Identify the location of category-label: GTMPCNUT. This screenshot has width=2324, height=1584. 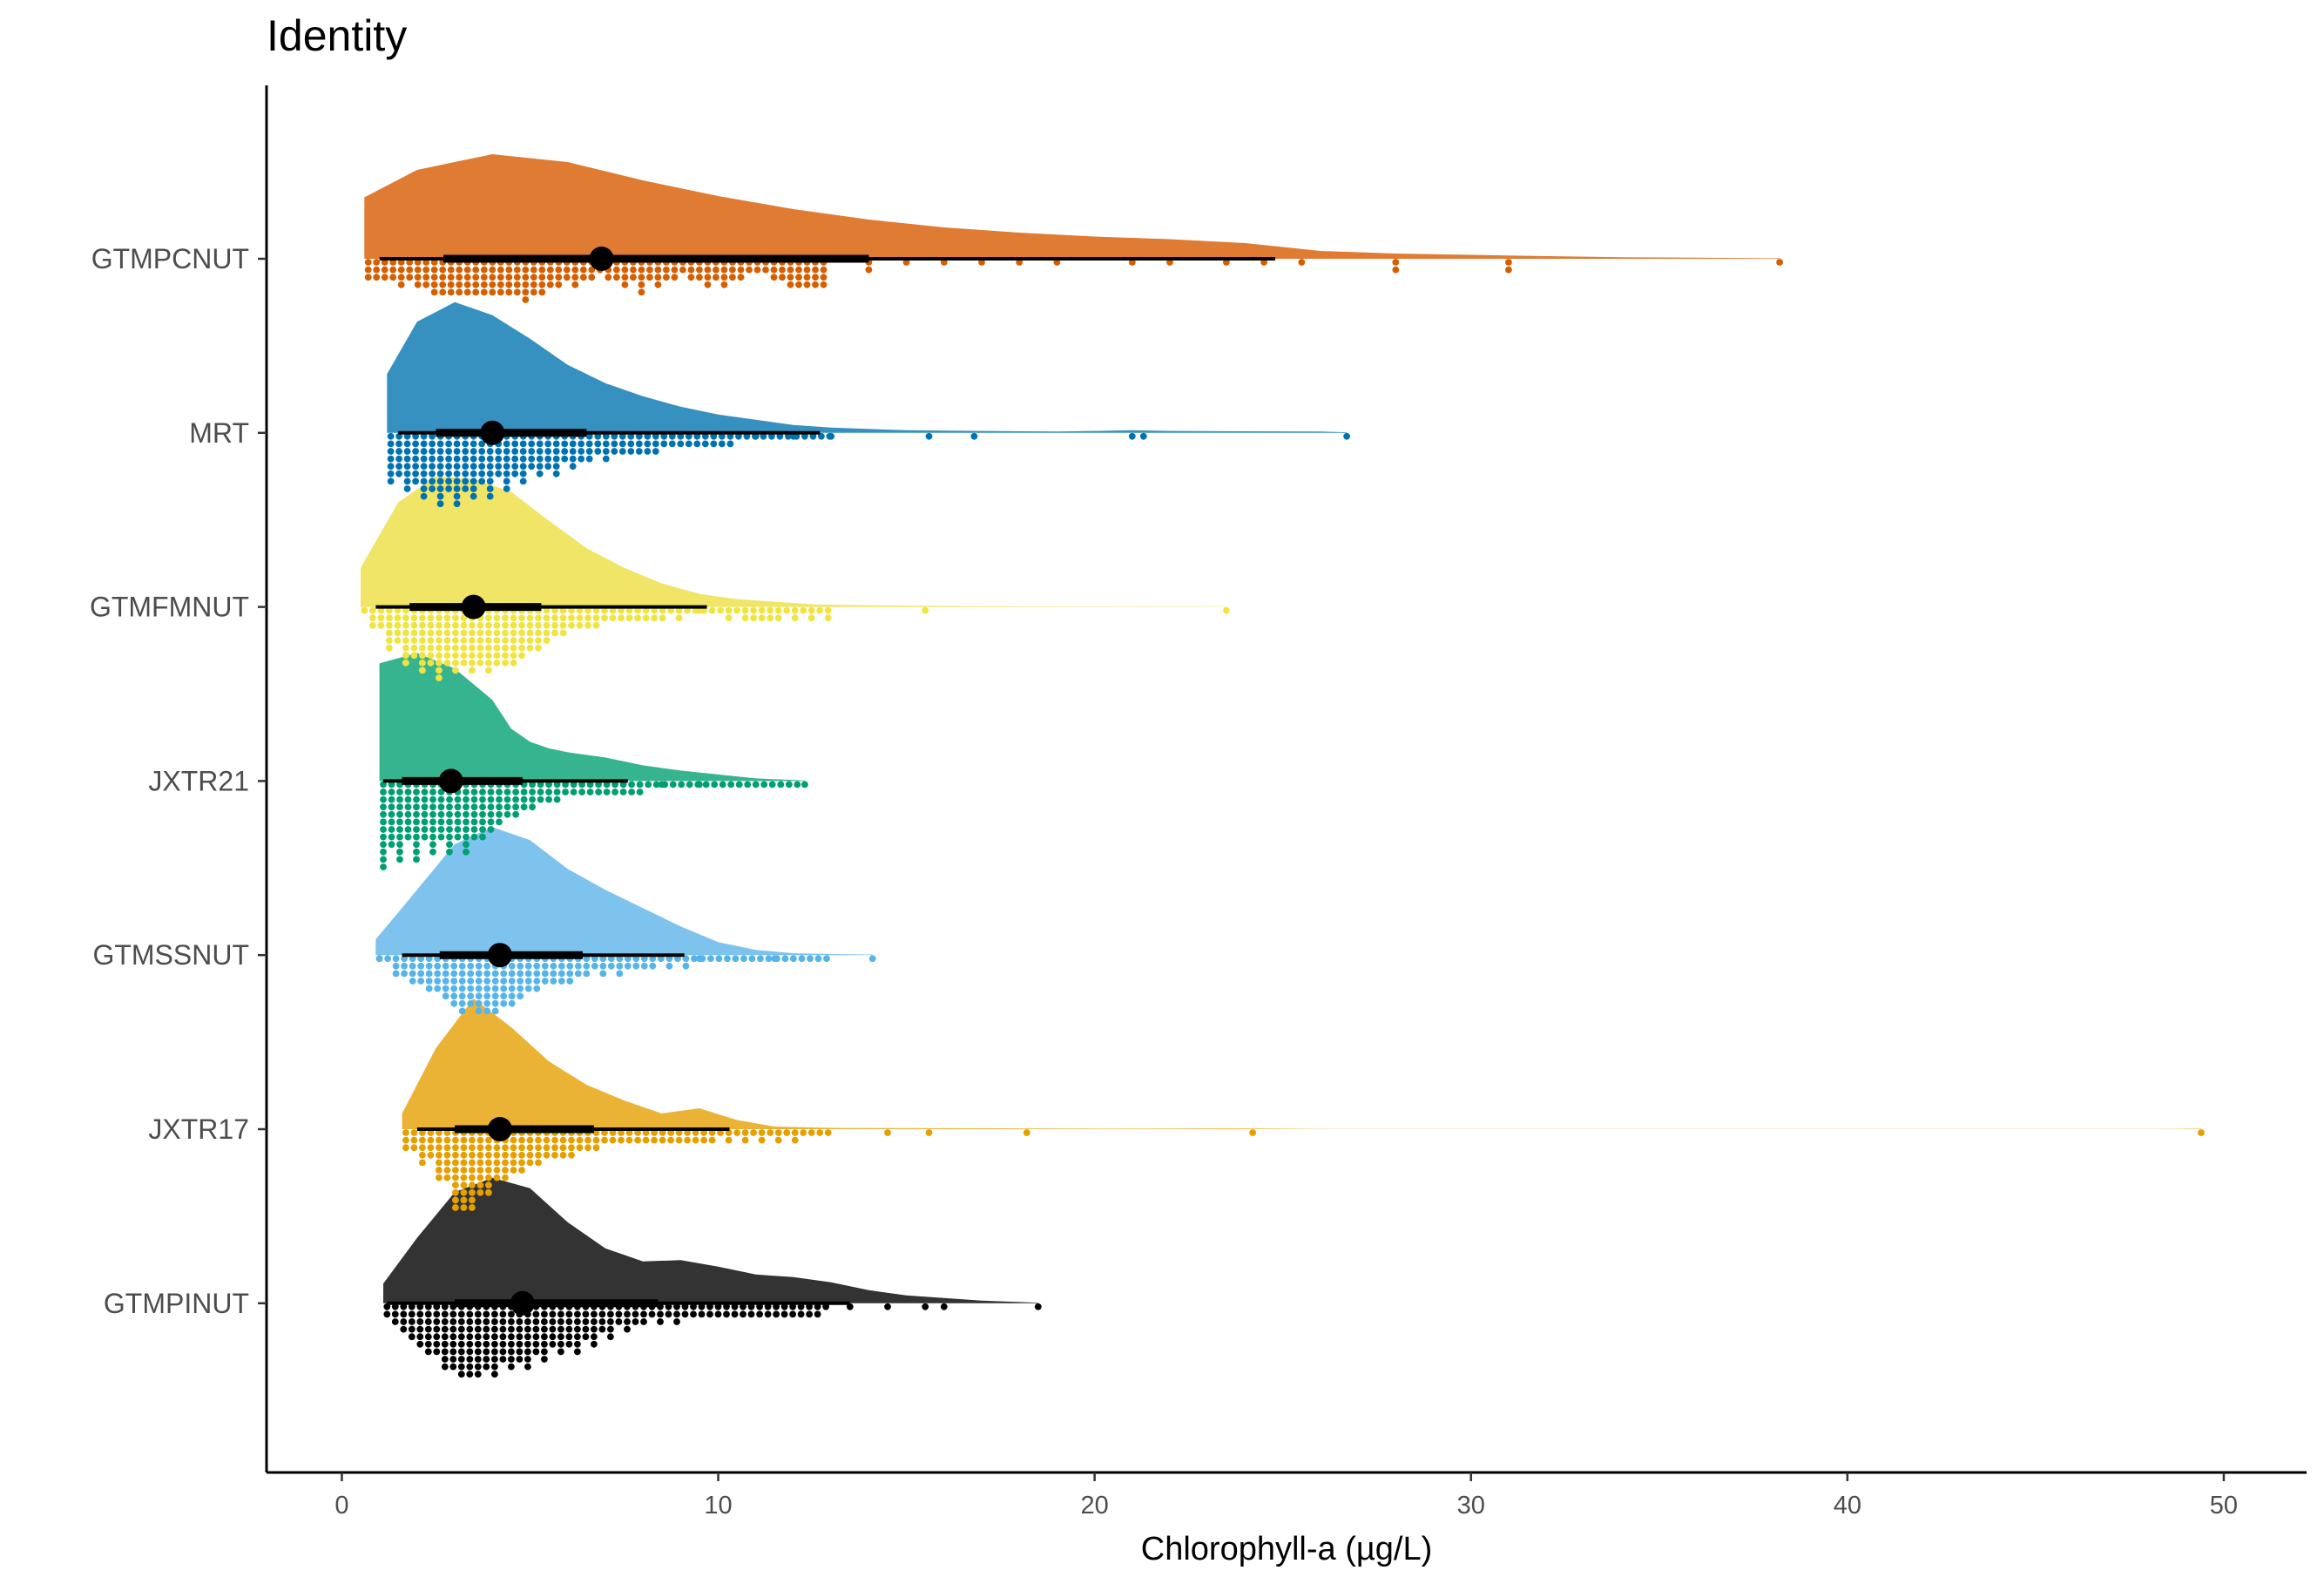
(170, 258).